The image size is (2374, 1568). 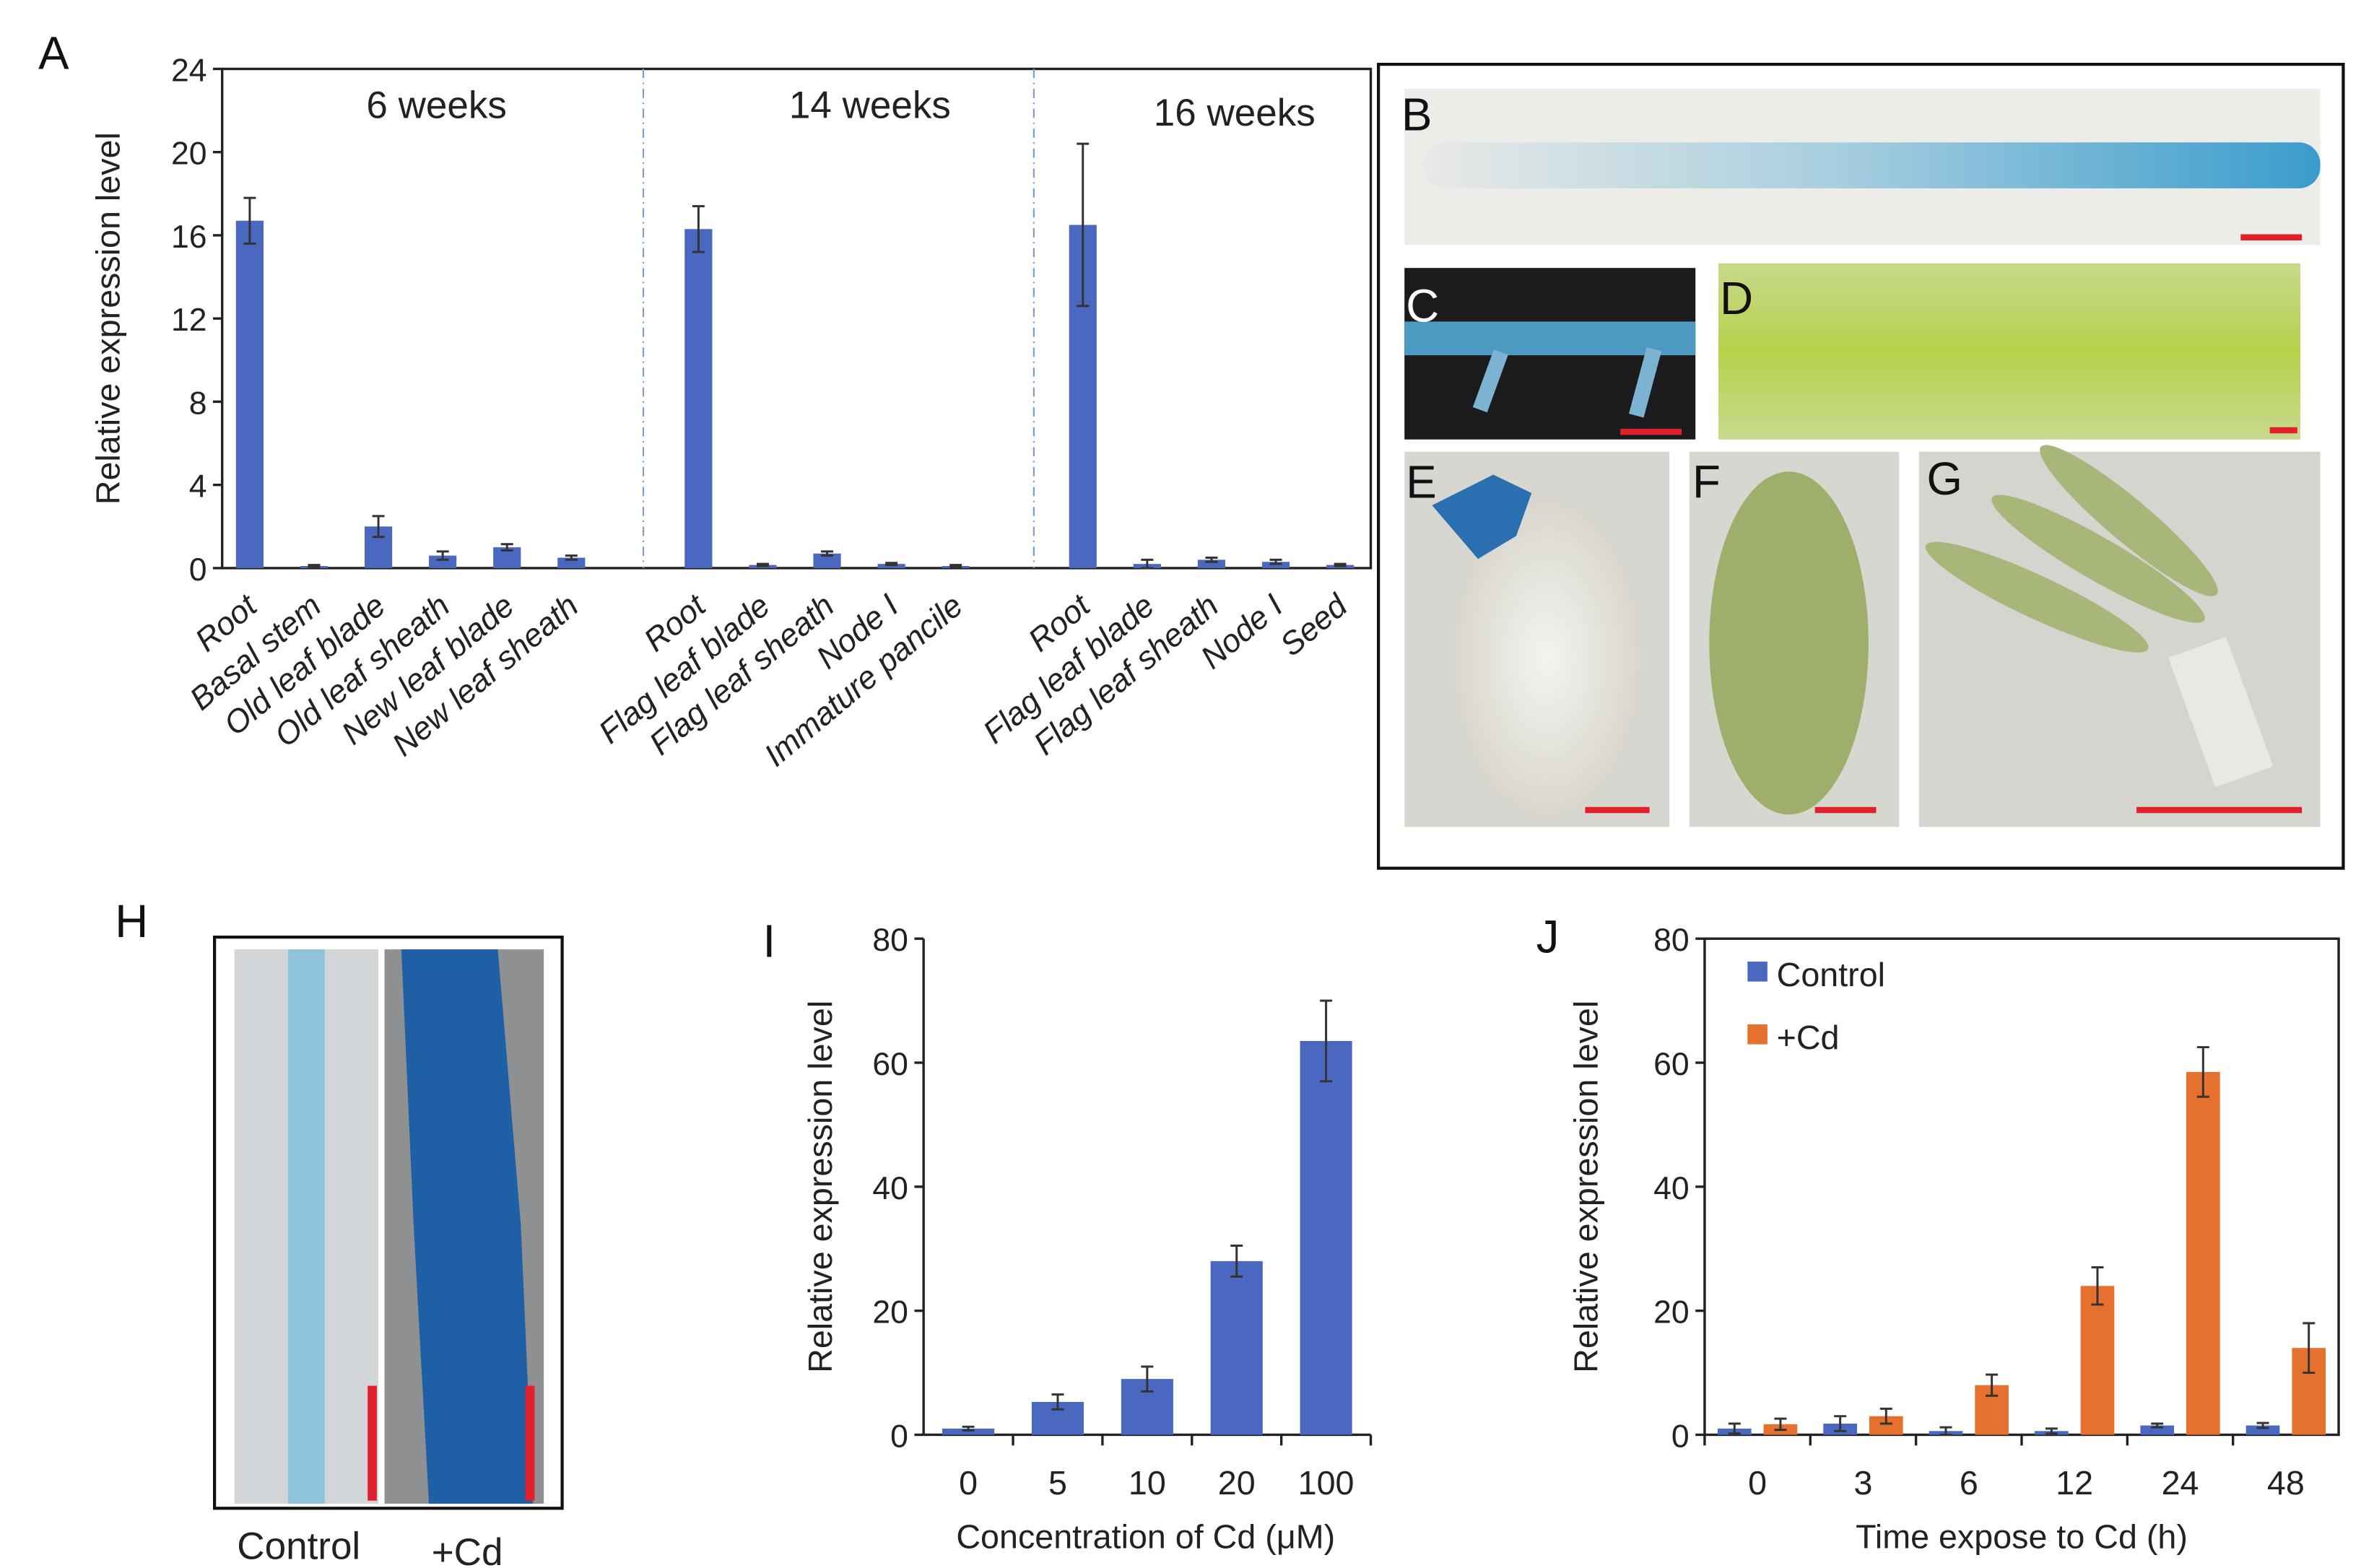 I want to click on legend-swatch-control, so click(x=1757, y=972).